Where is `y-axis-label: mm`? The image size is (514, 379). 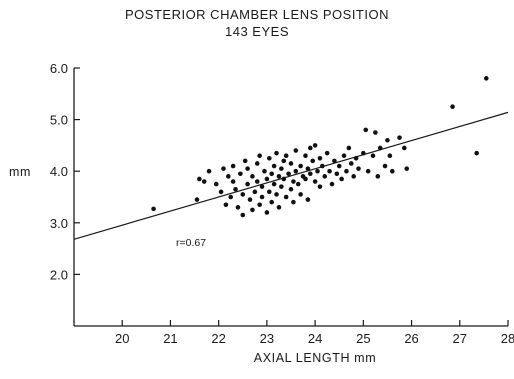
y-axis-label: mm is located at coordinates (20, 172).